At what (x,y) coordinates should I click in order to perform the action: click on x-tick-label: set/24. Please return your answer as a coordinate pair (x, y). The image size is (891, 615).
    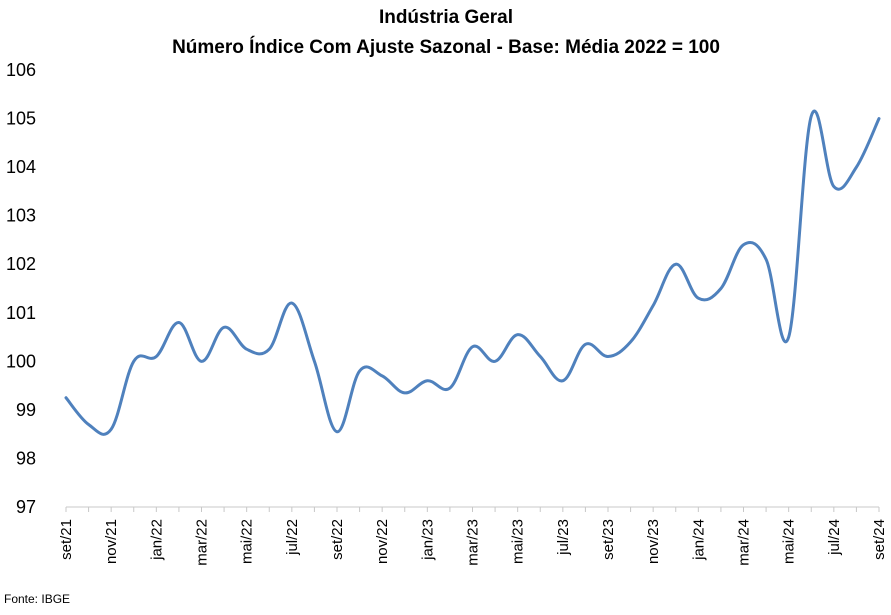
    Looking at the image, I should click on (879, 539).